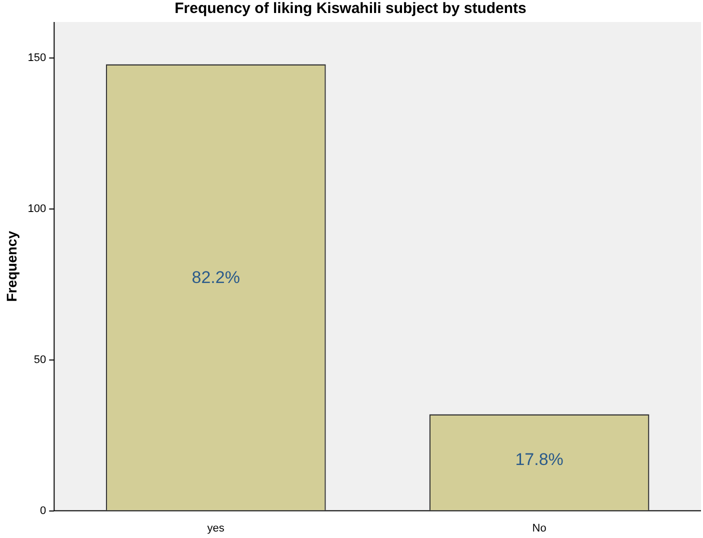 The image size is (703, 538). What do you see at coordinates (43, 510) in the screenshot?
I see `y-tick-label: 0` at bounding box center [43, 510].